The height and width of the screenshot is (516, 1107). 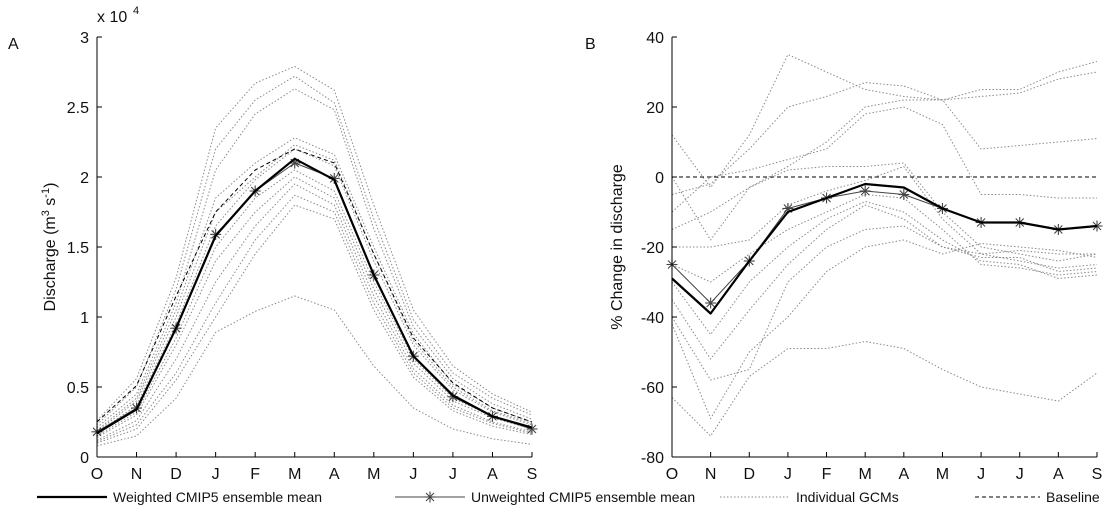 What do you see at coordinates (583, 497) in the screenshot?
I see `legend-label-unweighted: Unweighted CMIP5 ensemble mean` at bounding box center [583, 497].